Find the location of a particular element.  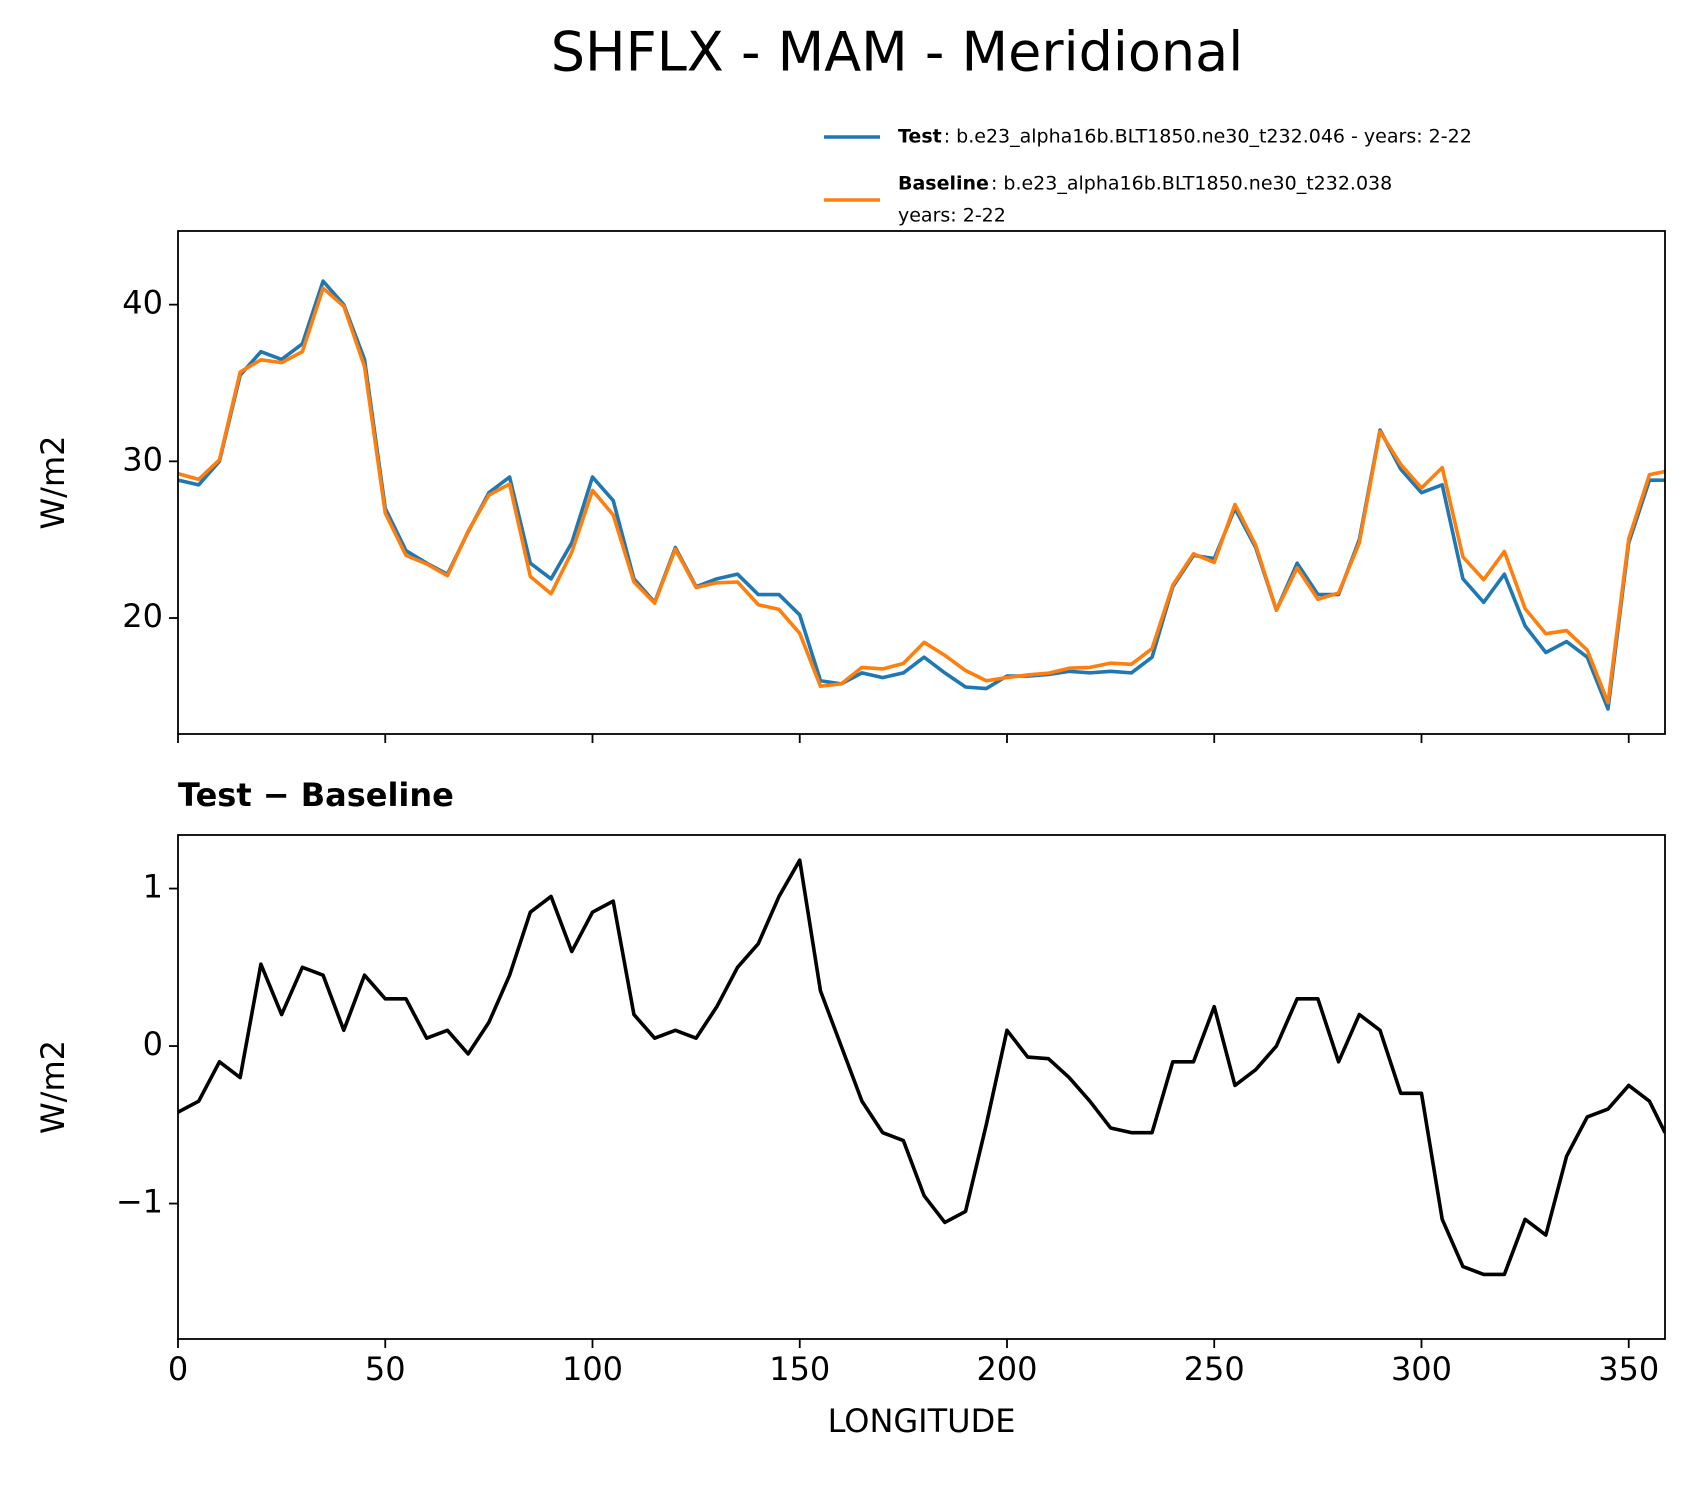

x-tick-label: 250 is located at coordinates (1214, 1369).